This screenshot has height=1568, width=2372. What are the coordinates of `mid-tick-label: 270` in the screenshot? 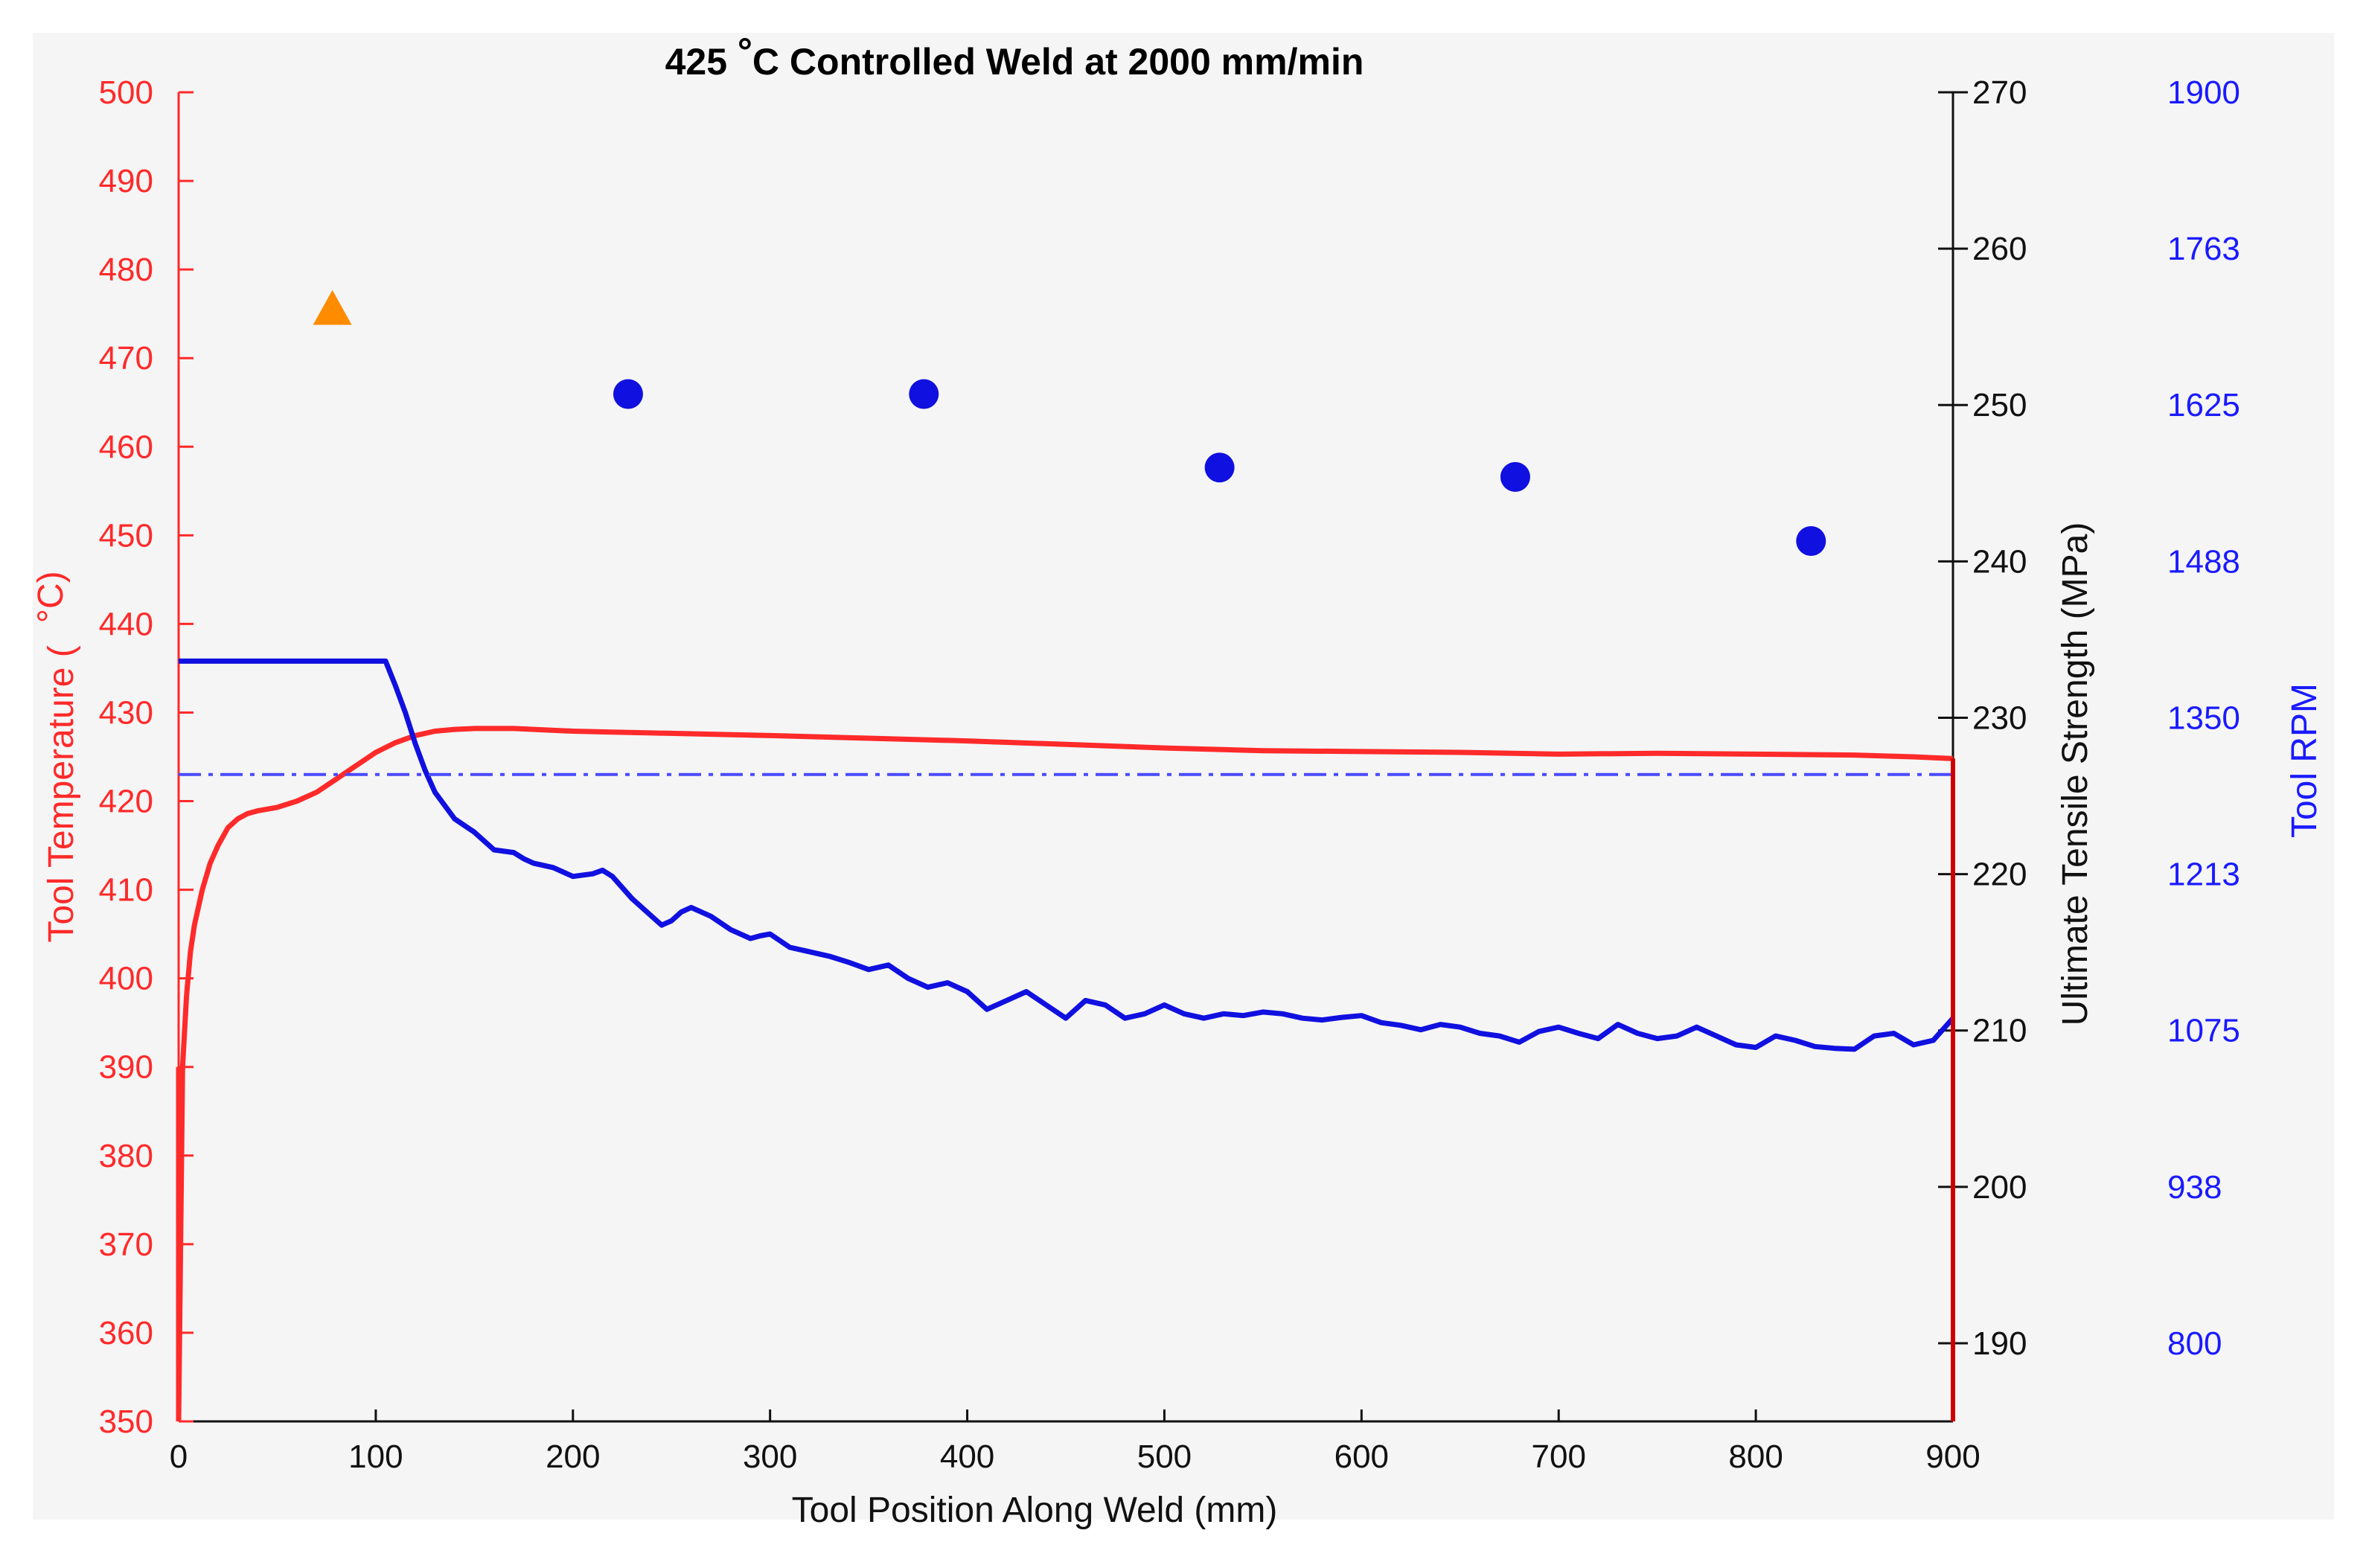 It's located at (1999, 92).